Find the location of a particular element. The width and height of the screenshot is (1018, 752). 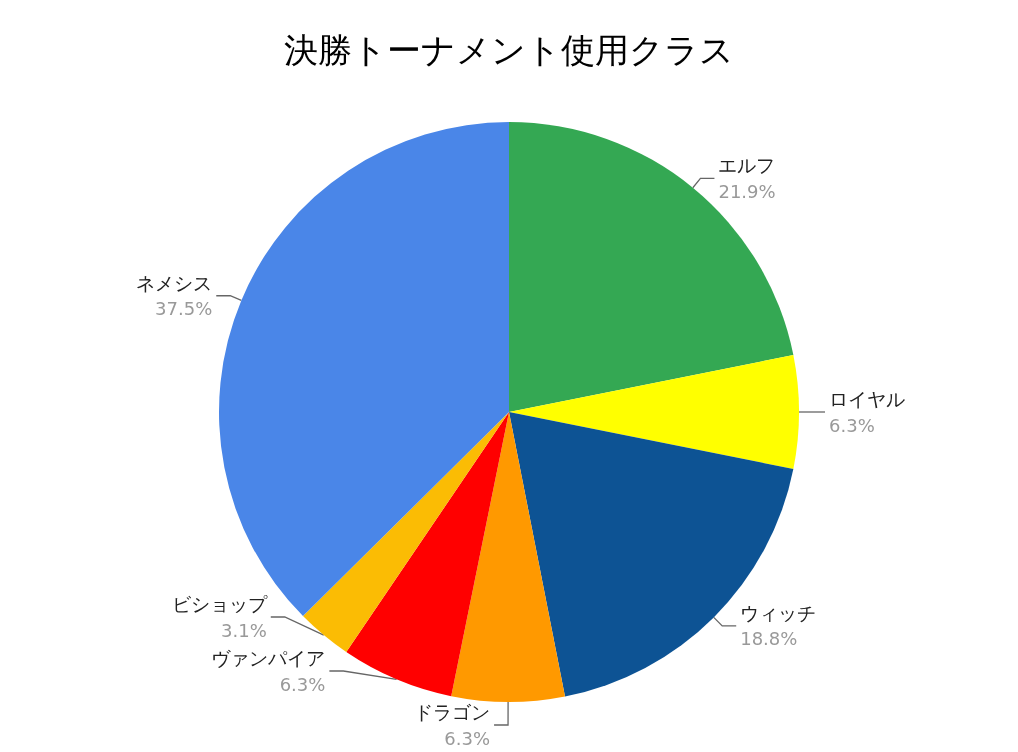

data-label: 18.8% is located at coordinates (769, 639).